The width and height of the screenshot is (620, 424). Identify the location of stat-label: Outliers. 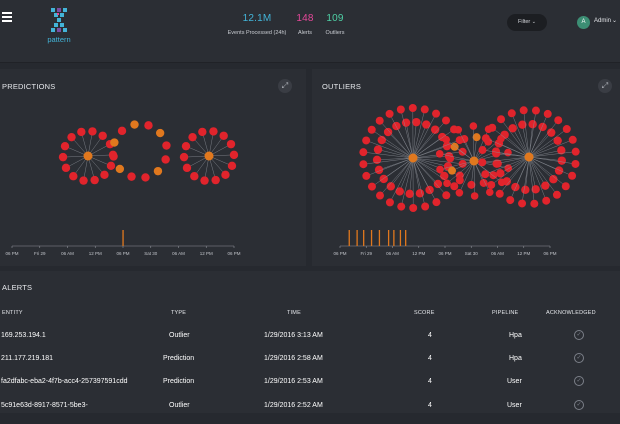
(335, 33).